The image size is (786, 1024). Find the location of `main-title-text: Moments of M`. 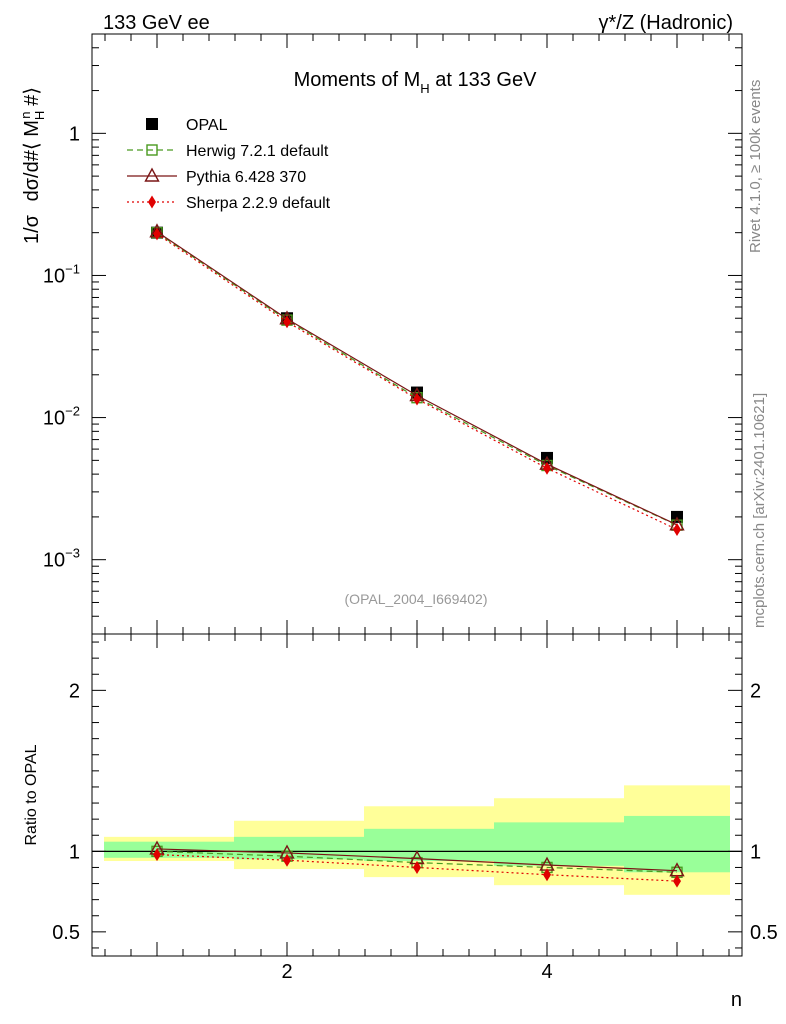

main-title-text: Moments of M is located at coordinates (357, 80).